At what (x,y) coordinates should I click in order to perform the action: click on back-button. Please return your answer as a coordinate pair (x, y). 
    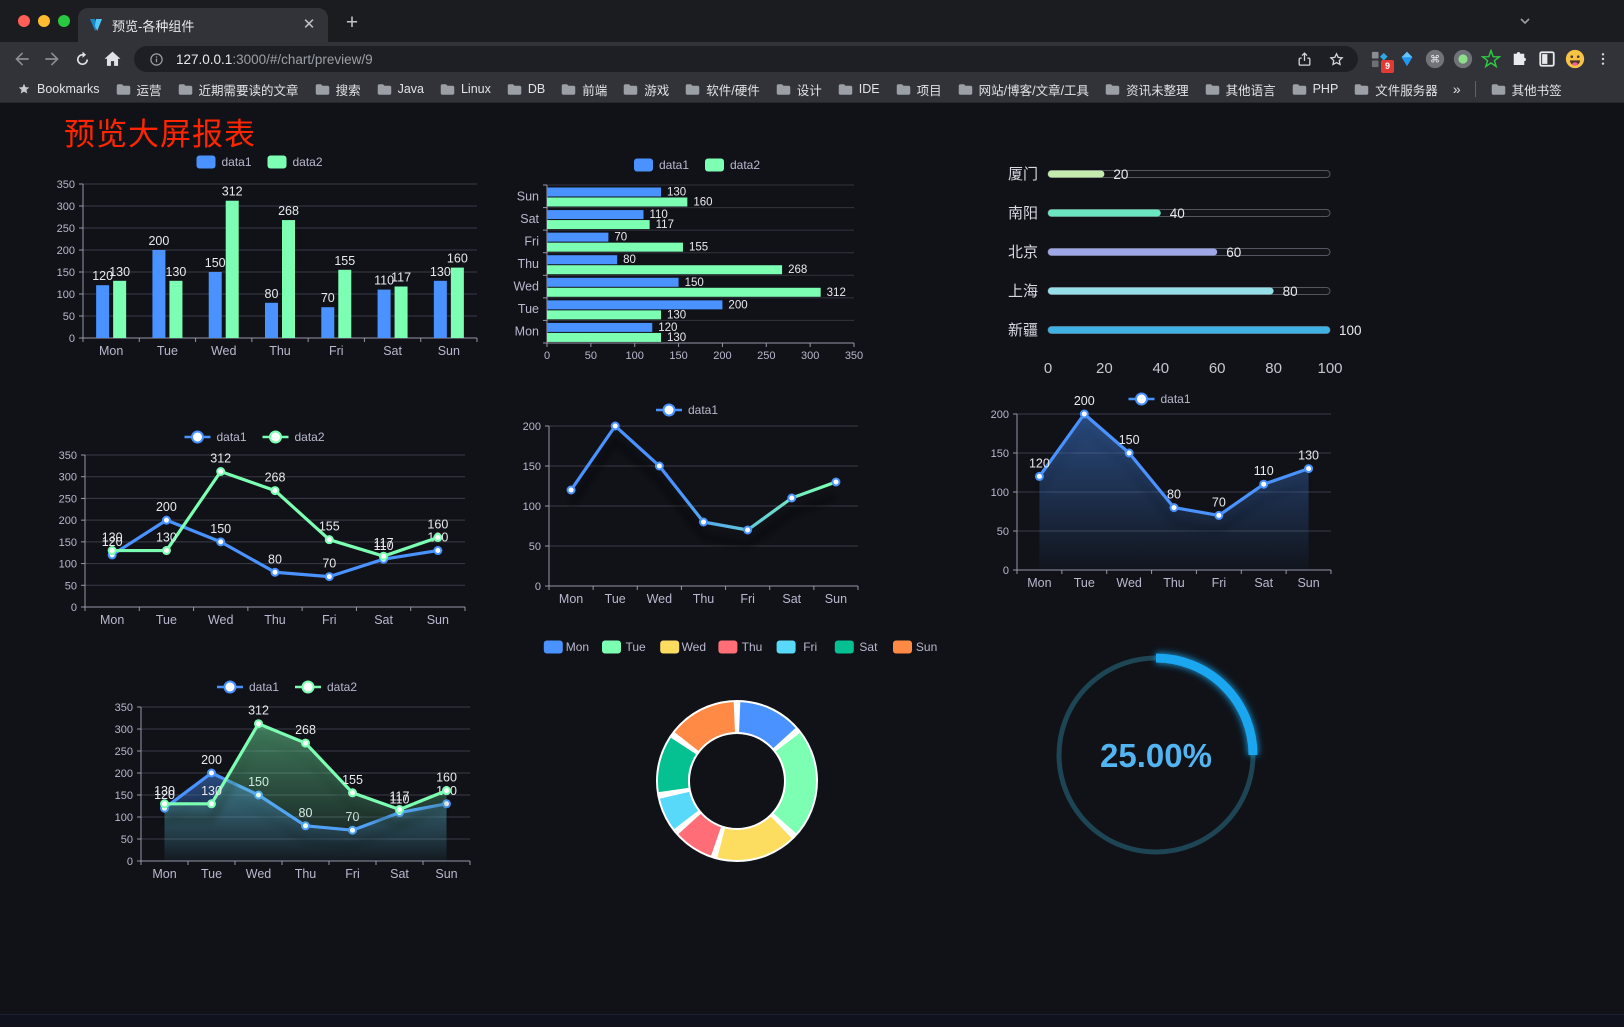
    Looking at the image, I should click on (22, 59).